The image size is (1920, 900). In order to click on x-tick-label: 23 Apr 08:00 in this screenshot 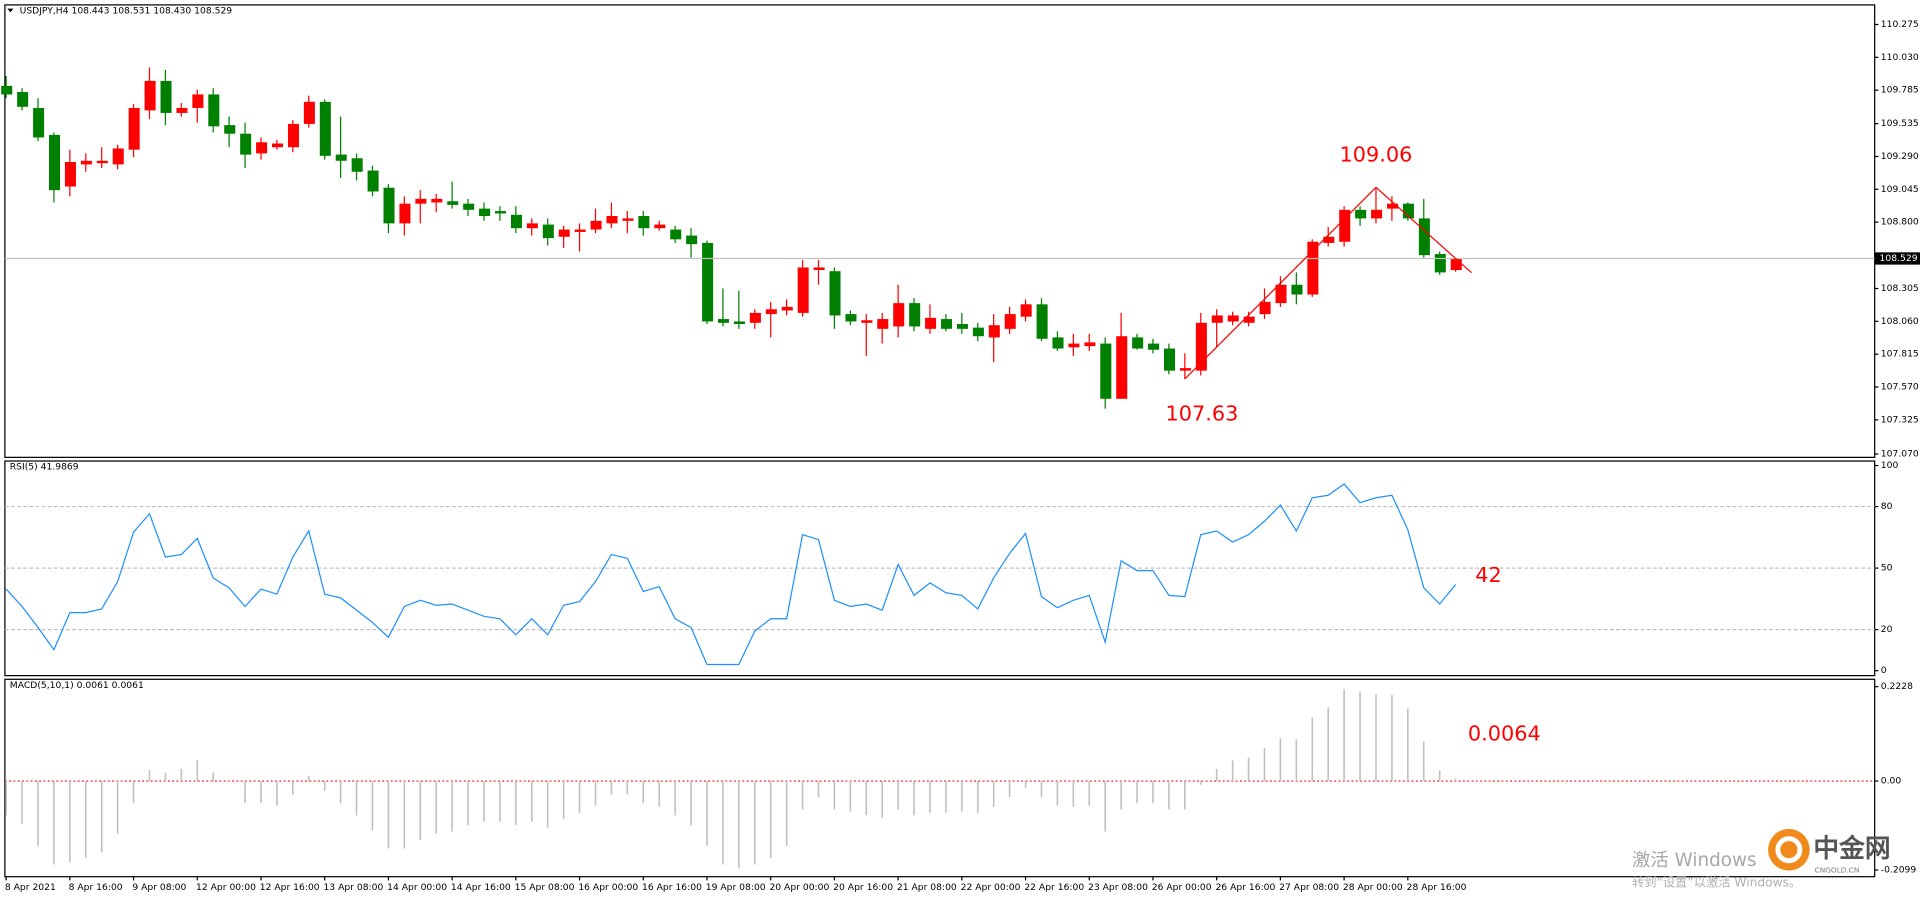, I will do `click(1118, 887)`.